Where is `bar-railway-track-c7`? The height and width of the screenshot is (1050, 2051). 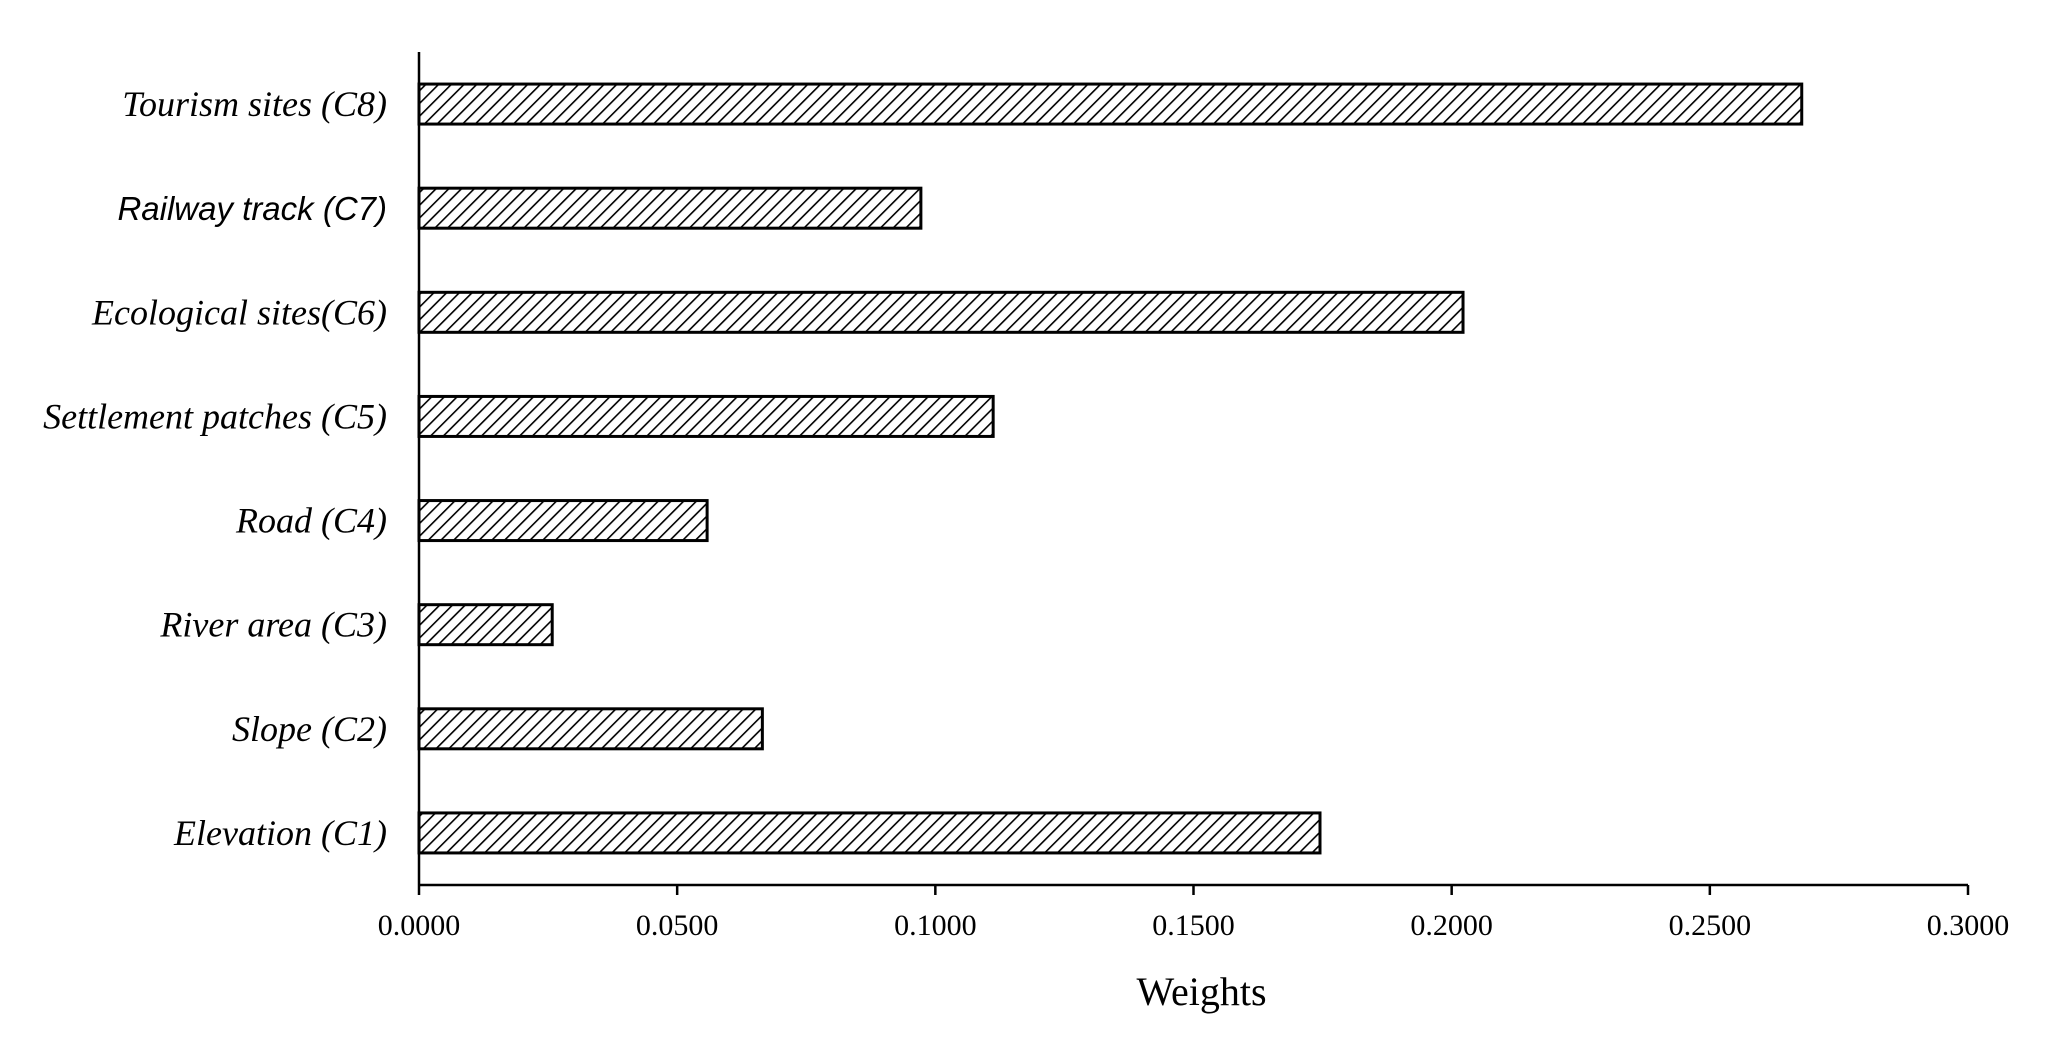
bar-railway-track-c7 is located at coordinates (670, 208).